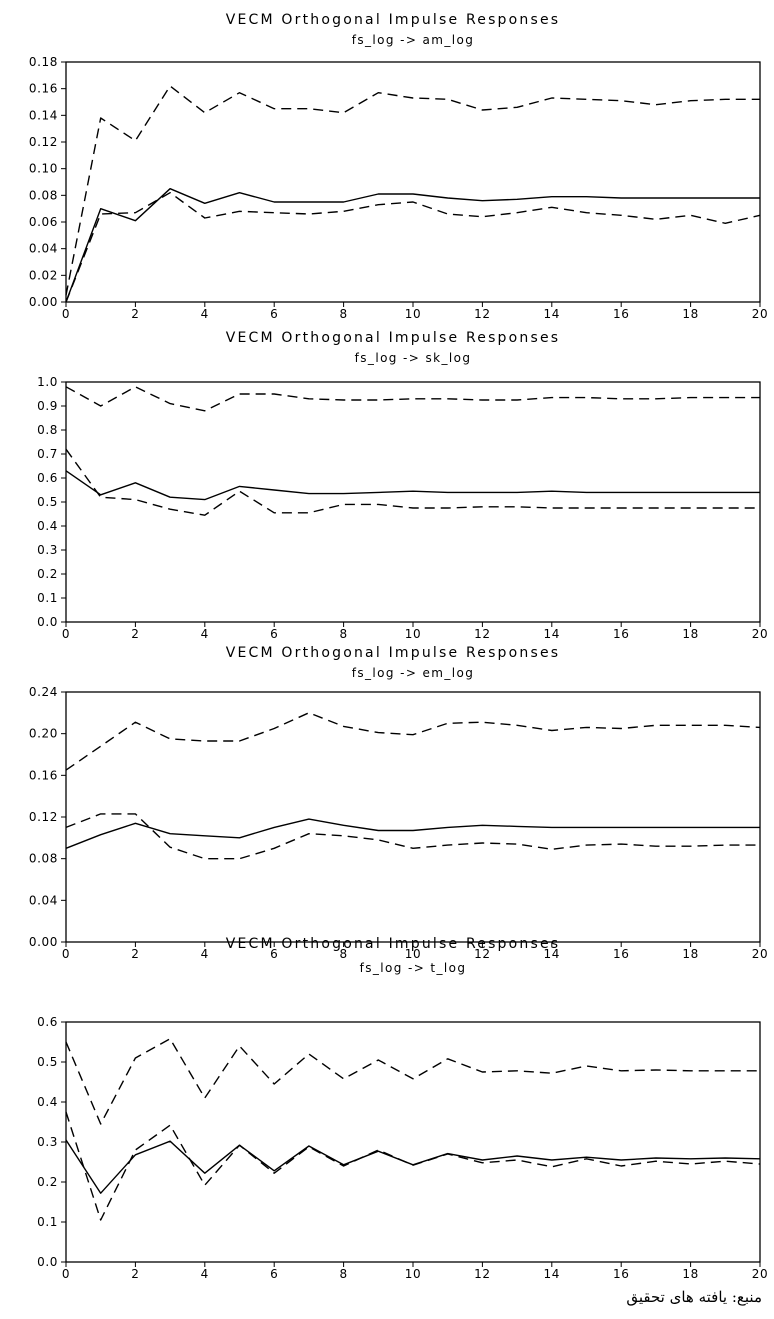 The image size is (774, 1319). Describe the element at coordinates (43, 62) in the screenshot. I see `y-tick-label: 0.18` at that location.